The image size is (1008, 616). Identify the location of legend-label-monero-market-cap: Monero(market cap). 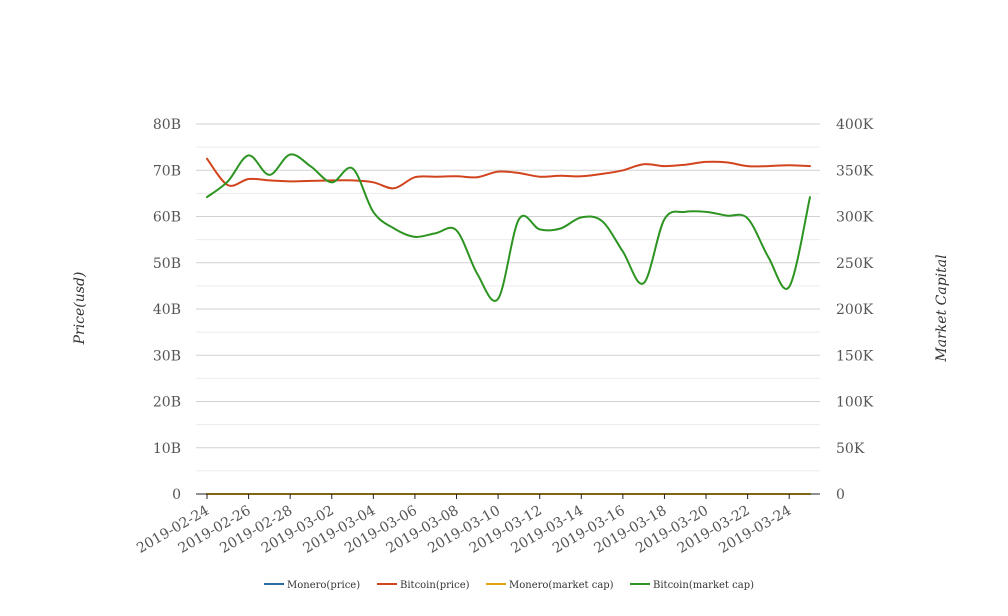
(561, 585).